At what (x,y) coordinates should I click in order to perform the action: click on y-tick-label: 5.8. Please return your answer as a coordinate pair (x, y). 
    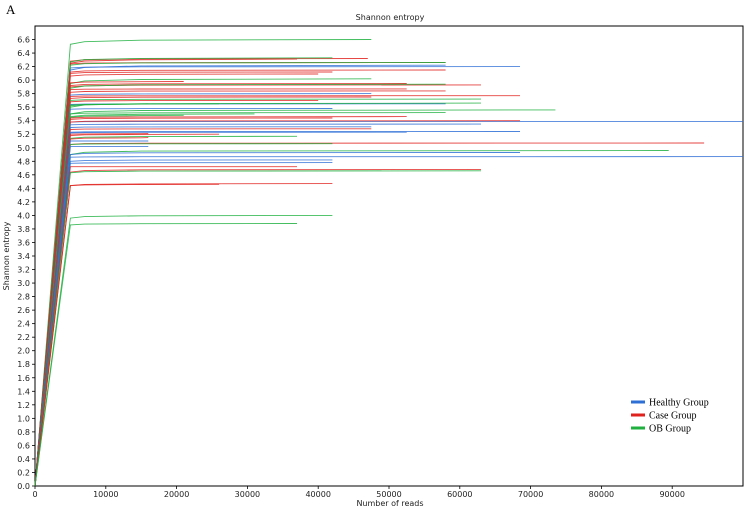
    Looking at the image, I should click on (23, 94).